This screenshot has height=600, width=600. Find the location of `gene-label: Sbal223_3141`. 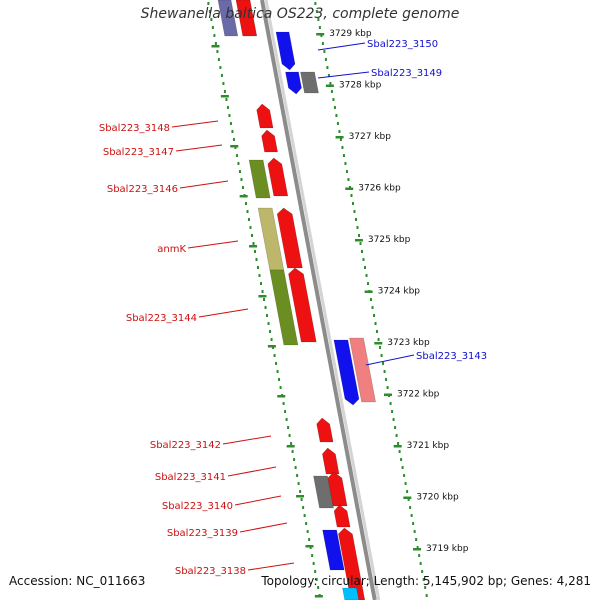

gene-label: Sbal223_3141 is located at coordinates (190, 477).